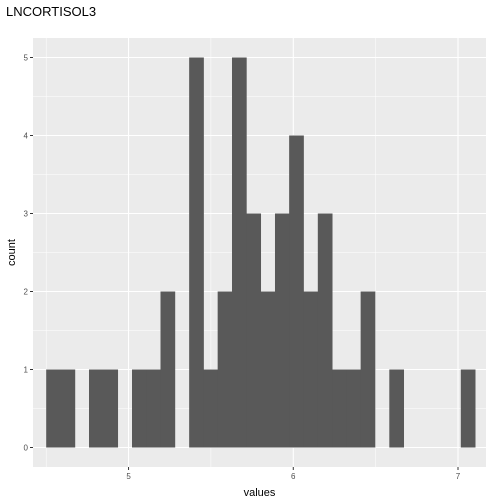  I want to click on x-tick-label: 6, so click(293, 476).